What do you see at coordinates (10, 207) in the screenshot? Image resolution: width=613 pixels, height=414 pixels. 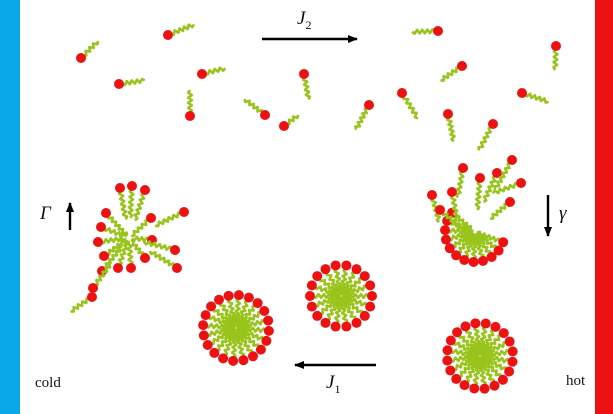 I see `cold-wall` at bounding box center [10, 207].